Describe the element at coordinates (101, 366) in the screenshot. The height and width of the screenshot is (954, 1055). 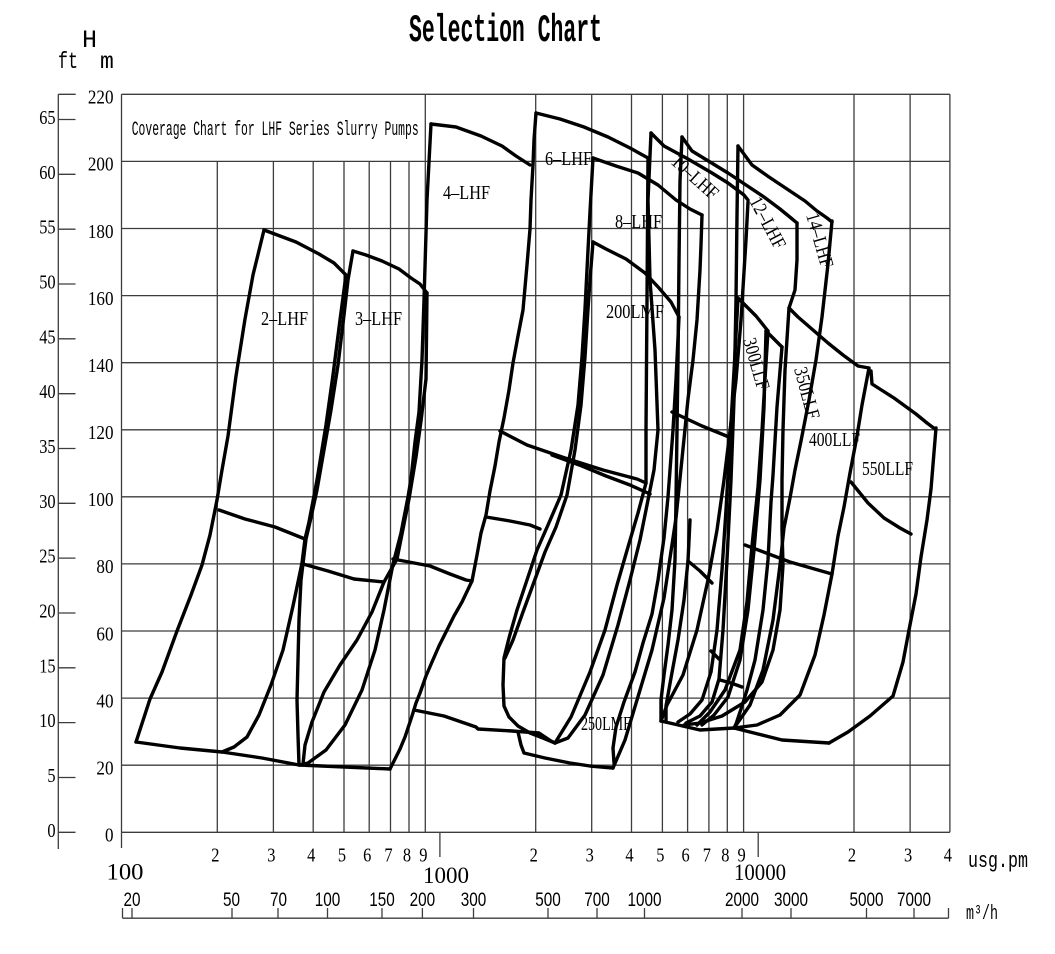
I see `svg-text: 140` at that location.